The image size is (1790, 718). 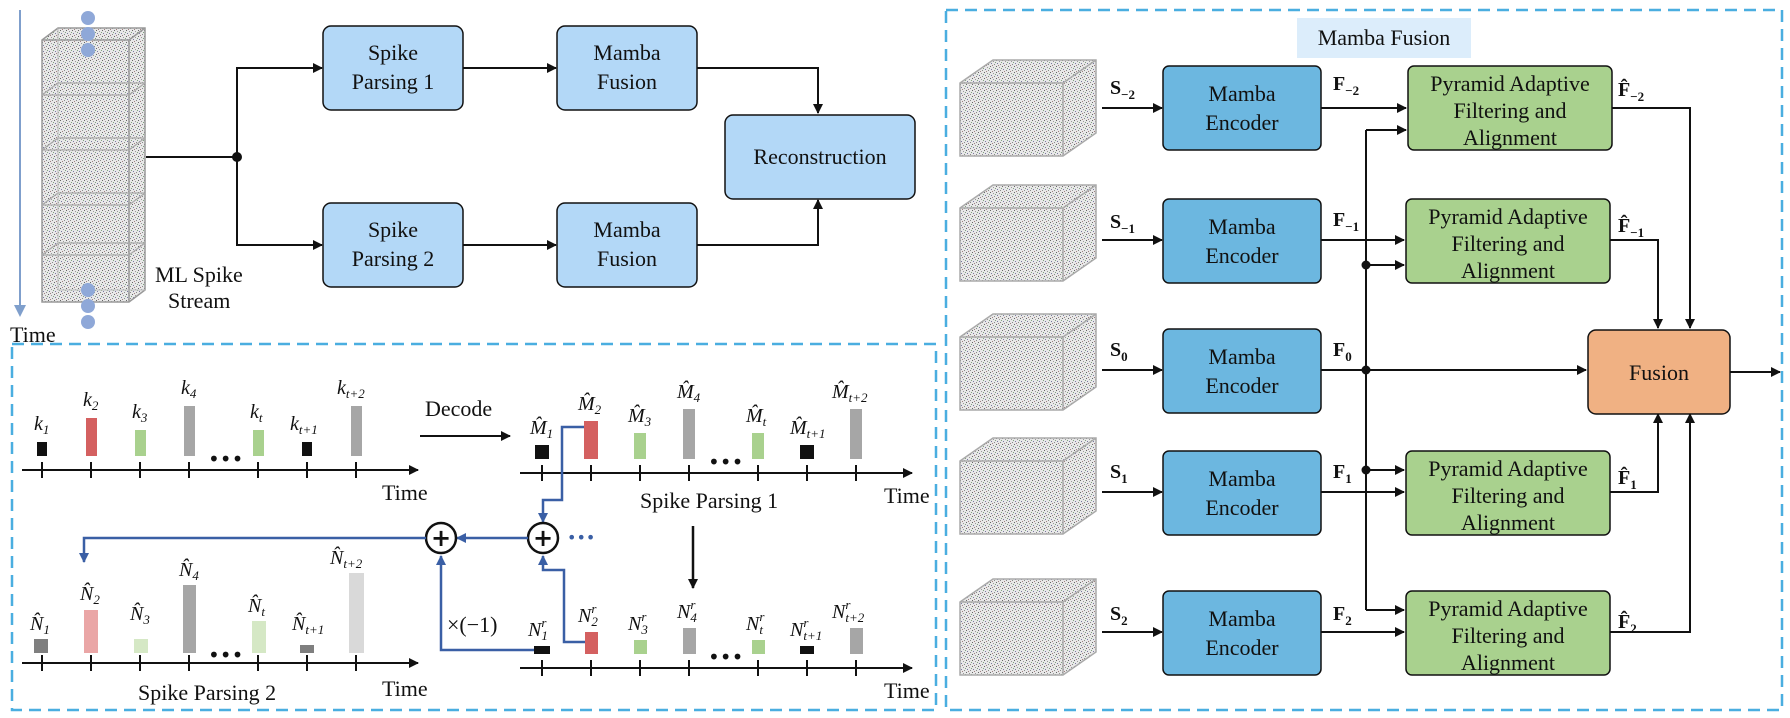 What do you see at coordinates (472, 624) in the screenshot?
I see `times-neg-one-label: ×(−1)` at bounding box center [472, 624].